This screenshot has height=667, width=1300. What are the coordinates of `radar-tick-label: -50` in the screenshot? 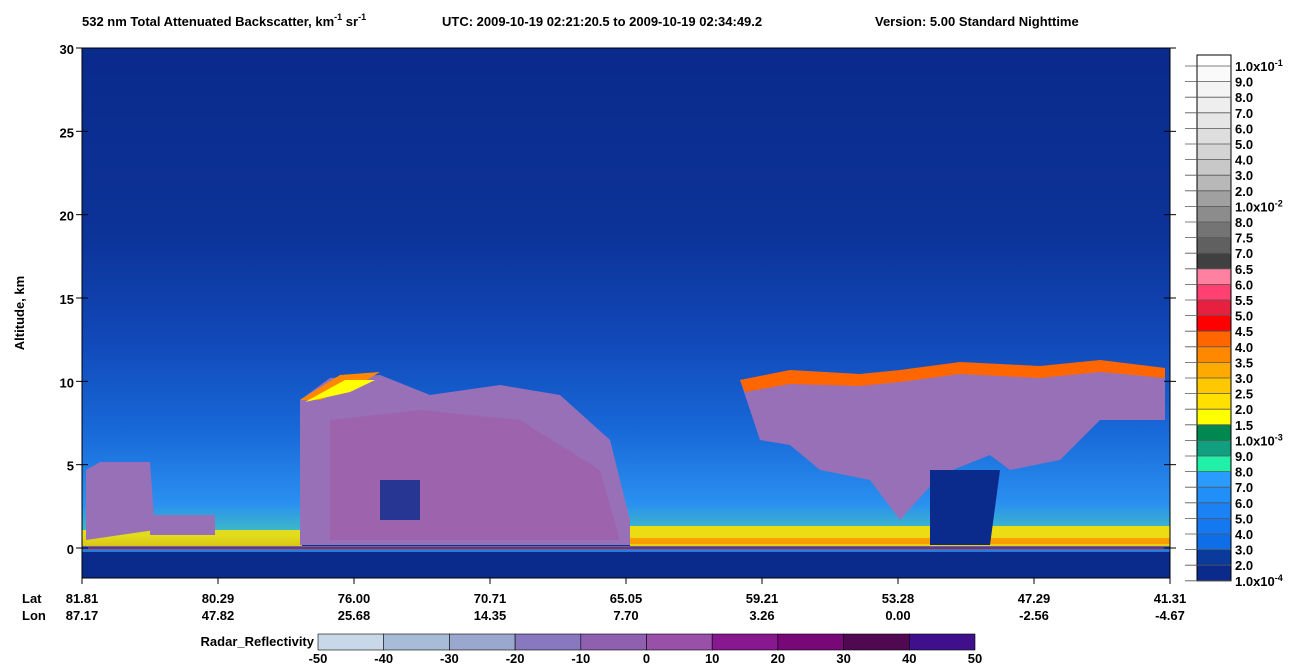 It's located at (318, 658).